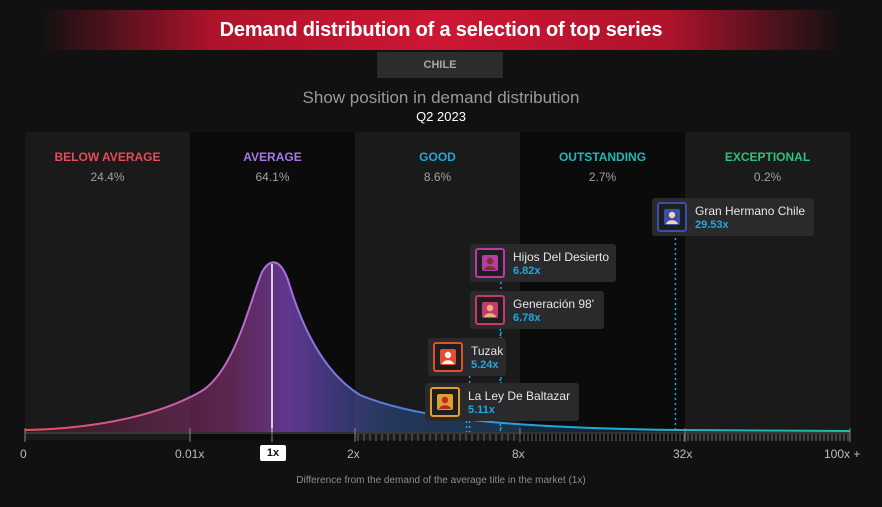  I want to click on x-tick-average: 1x, so click(273, 453).